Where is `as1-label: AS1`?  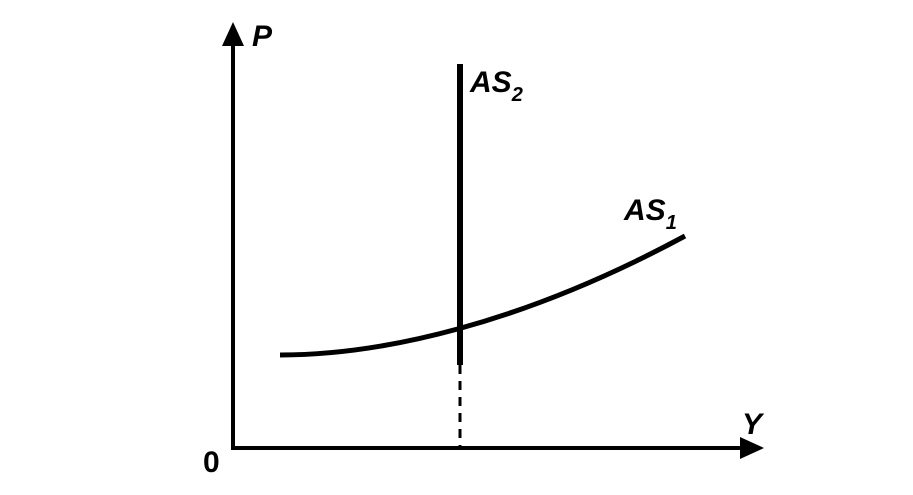
as1-label: AS1 is located at coordinates (650, 214).